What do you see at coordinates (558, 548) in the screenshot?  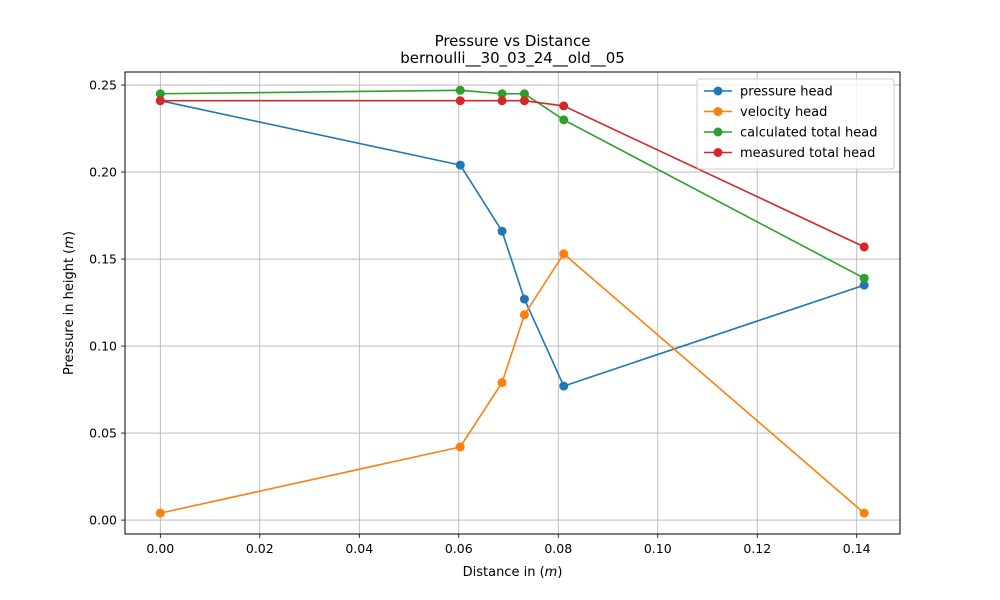 I see `x-tick-label: 0.08` at bounding box center [558, 548].